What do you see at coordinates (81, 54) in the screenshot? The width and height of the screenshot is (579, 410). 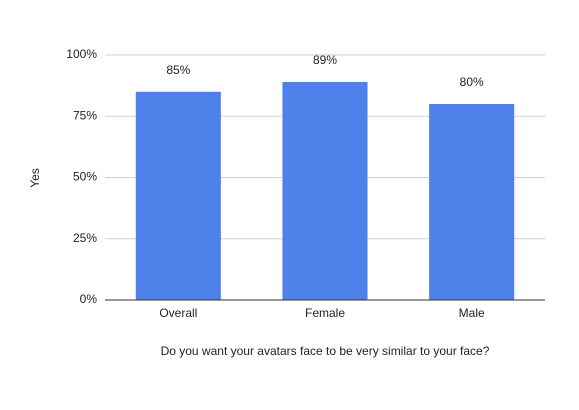 I see `y-tick-label: 100%` at bounding box center [81, 54].